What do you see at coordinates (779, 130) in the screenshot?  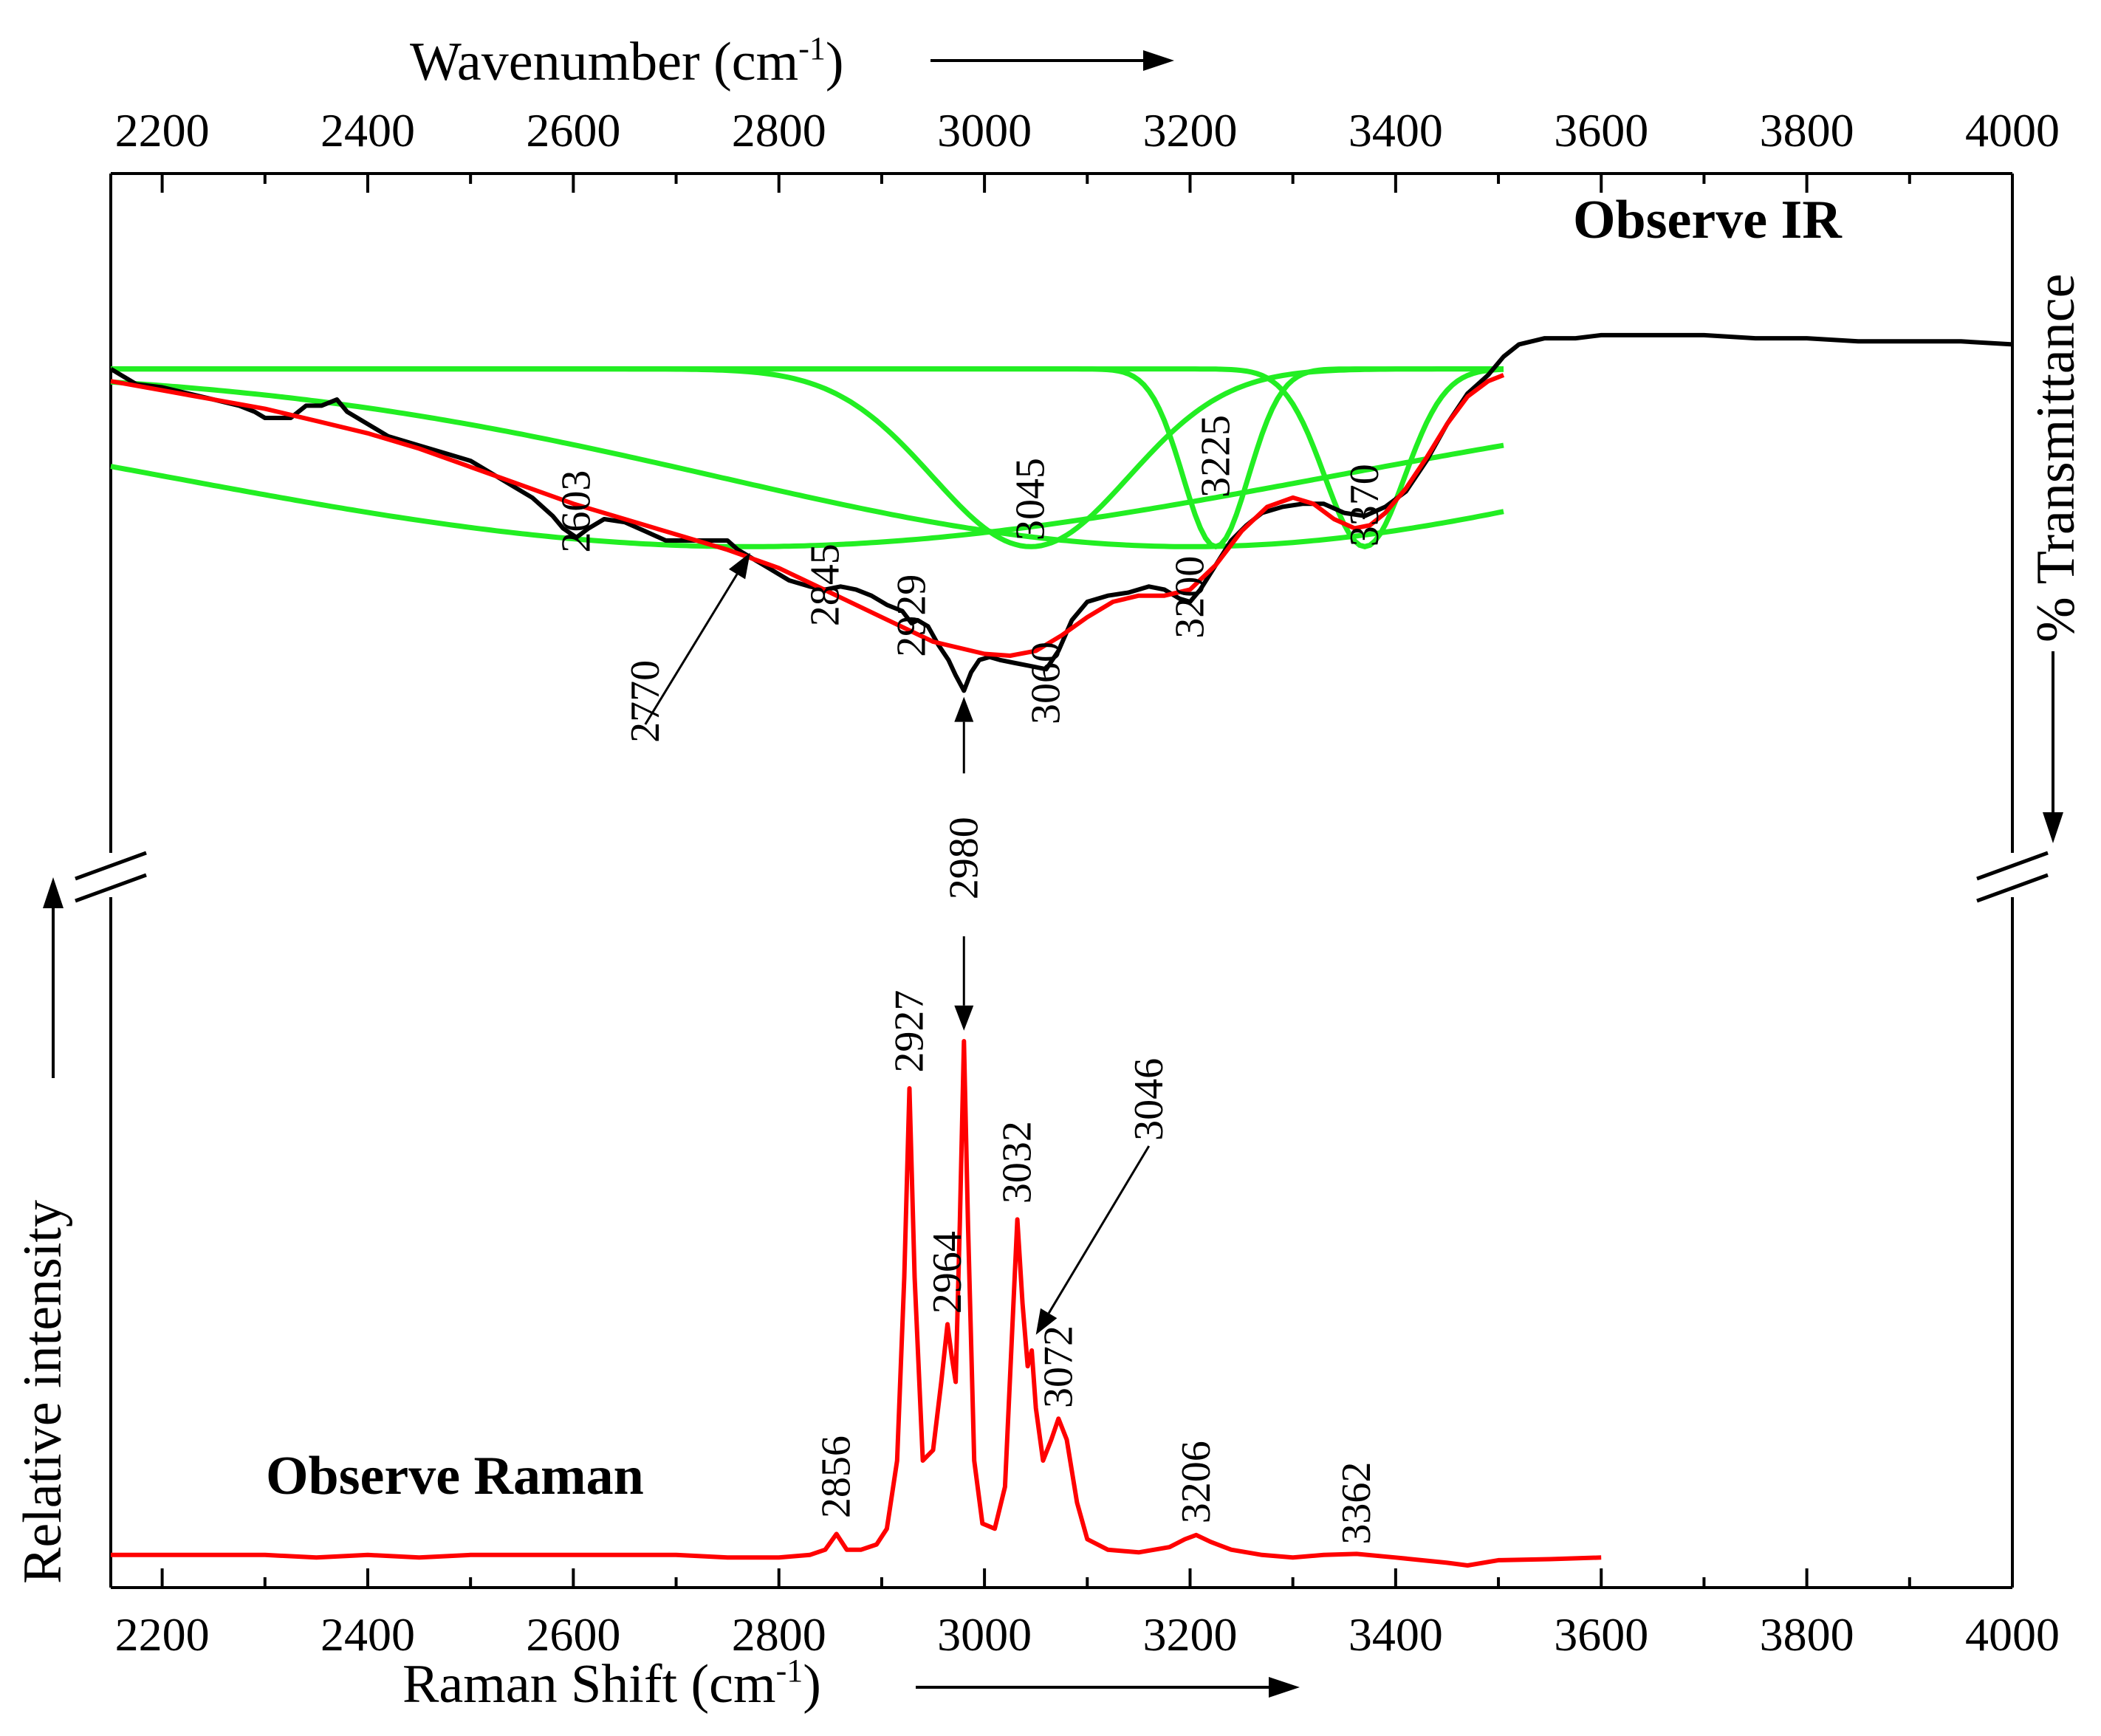 I see `top-tick-label-2800: 2800` at bounding box center [779, 130].